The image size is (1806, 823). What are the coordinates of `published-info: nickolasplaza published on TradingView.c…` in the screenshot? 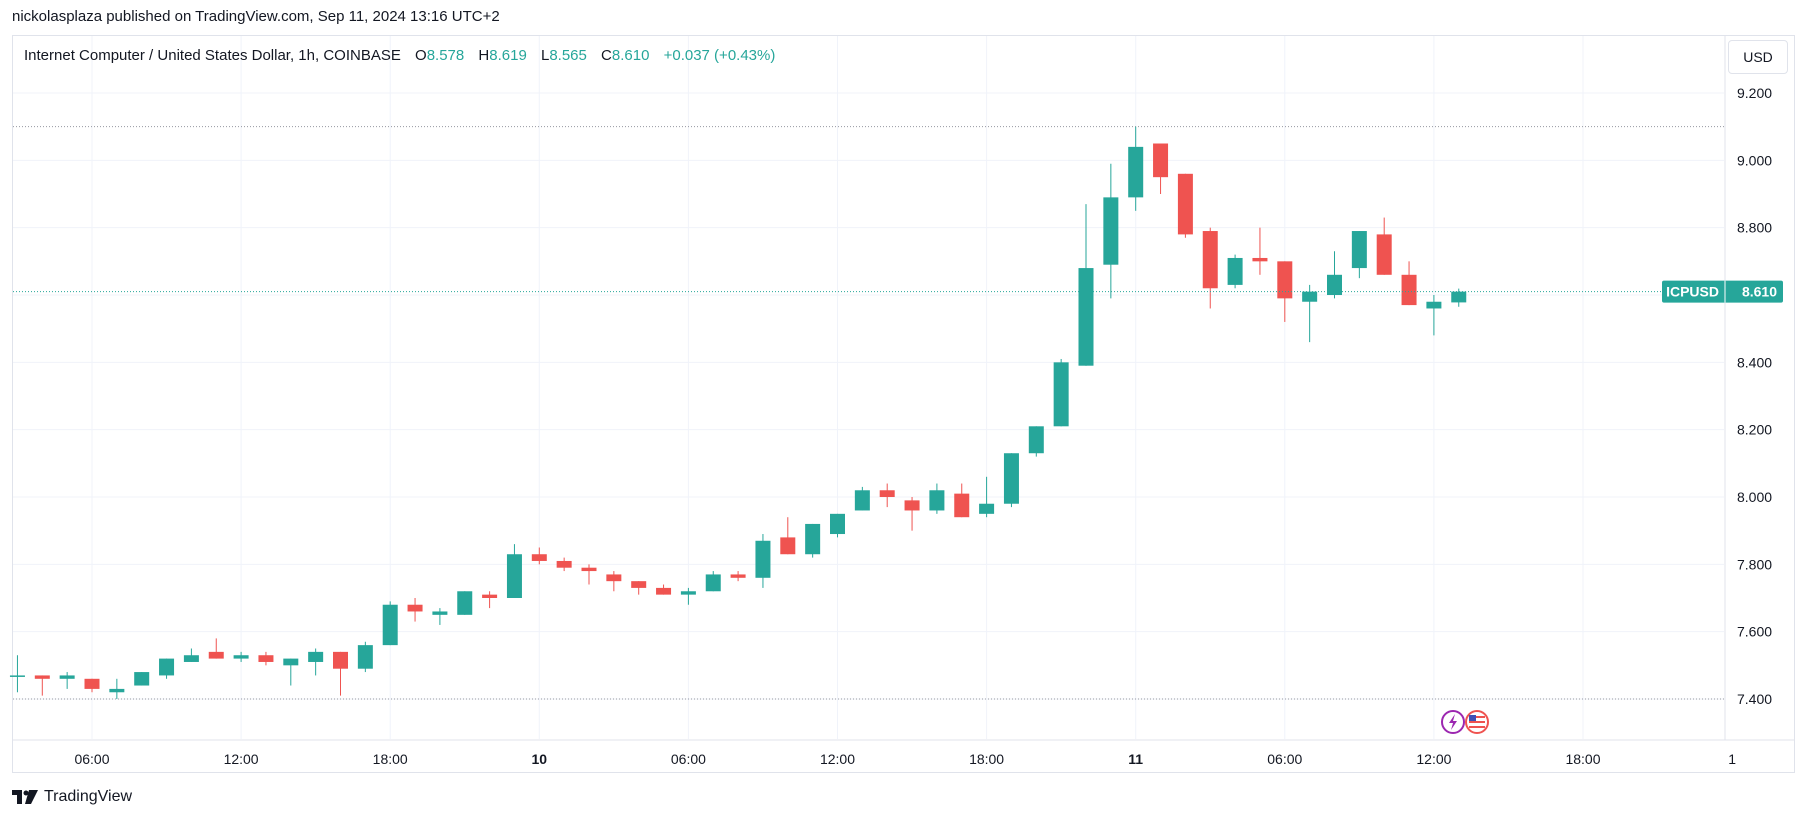 It's located at (256, 16).